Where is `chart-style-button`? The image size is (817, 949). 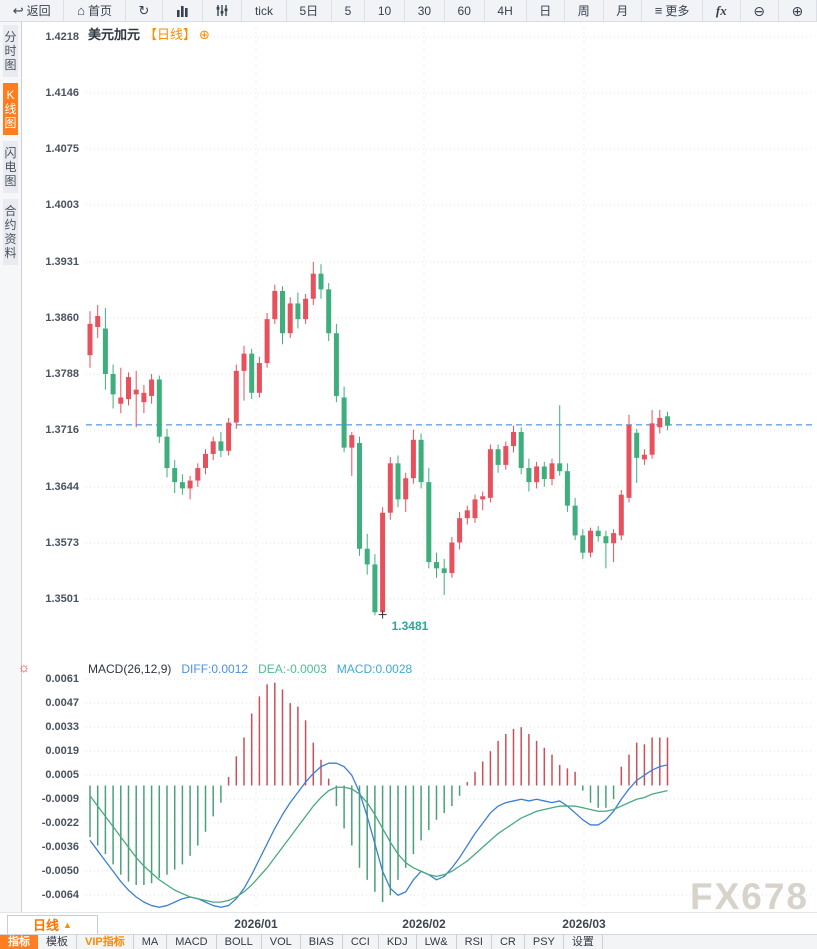
chart-style-button is located at coordinates (183, 10).